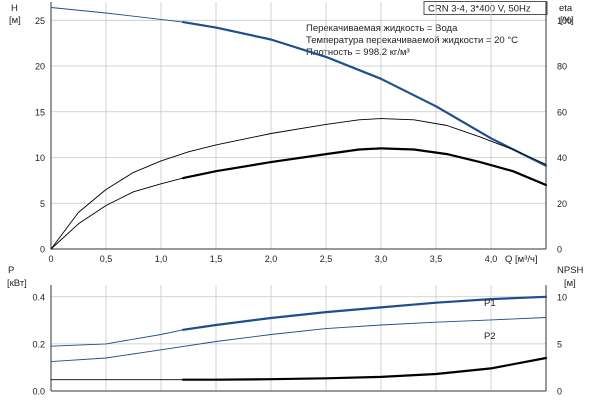 The image size is (600, 400). I want to click on note-density: Плотность = 998.2 кг/м³, so click(358, 52).